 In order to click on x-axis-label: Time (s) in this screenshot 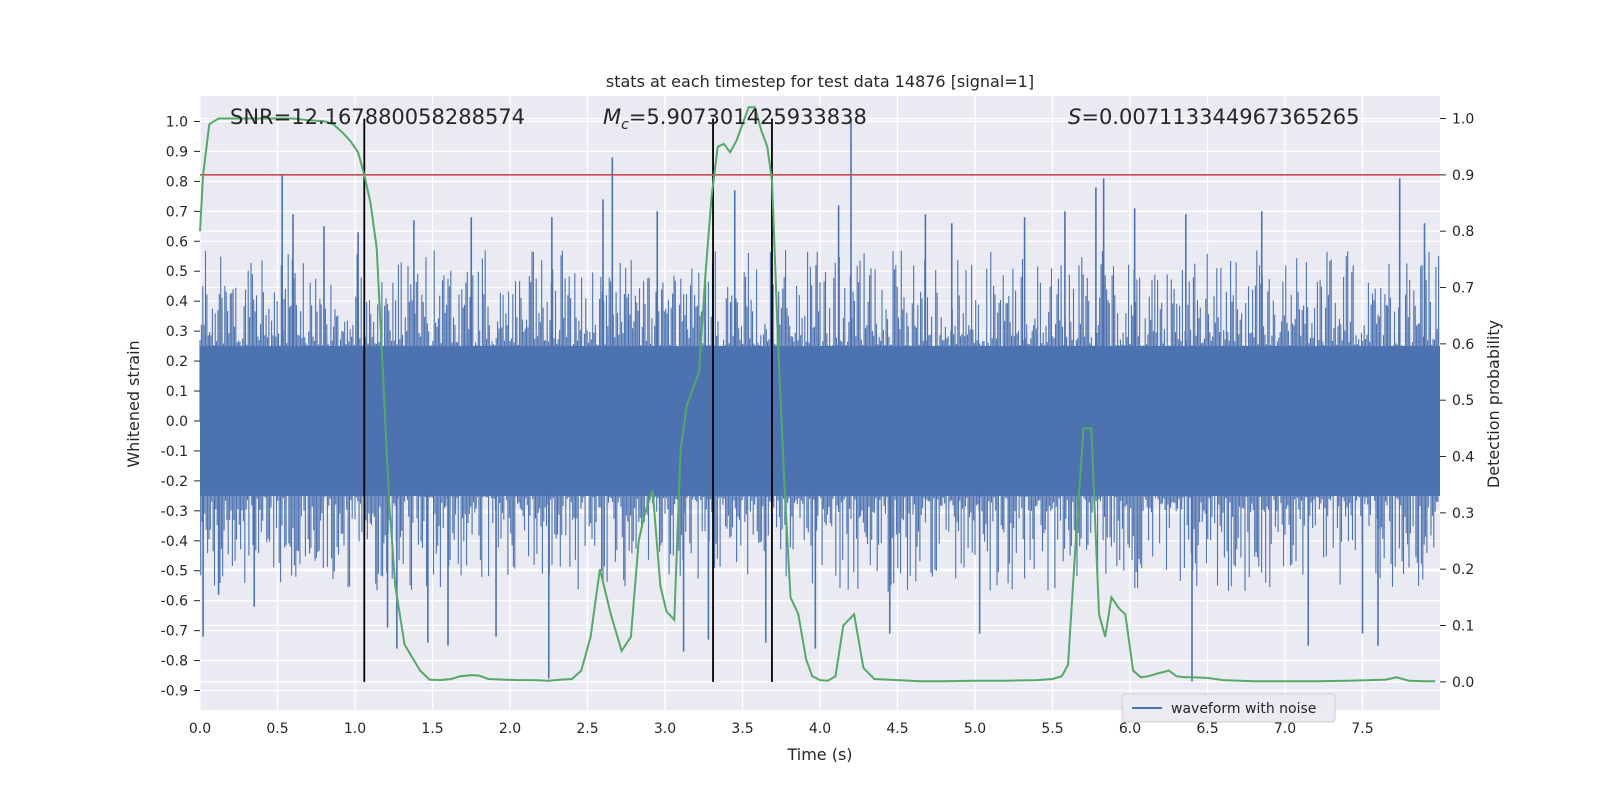, I will do `click(819, 754)`.